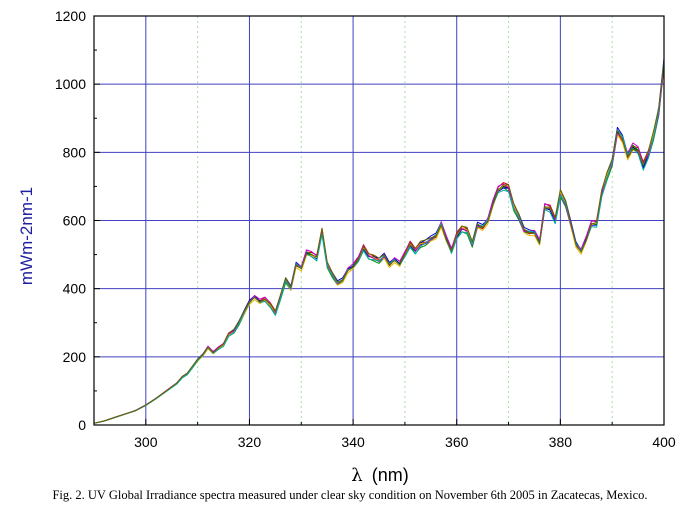 The width and height of the screenshot is (700, 512). I want to click on y-axis-label: mWm-2nm-1, so click(26, 236).